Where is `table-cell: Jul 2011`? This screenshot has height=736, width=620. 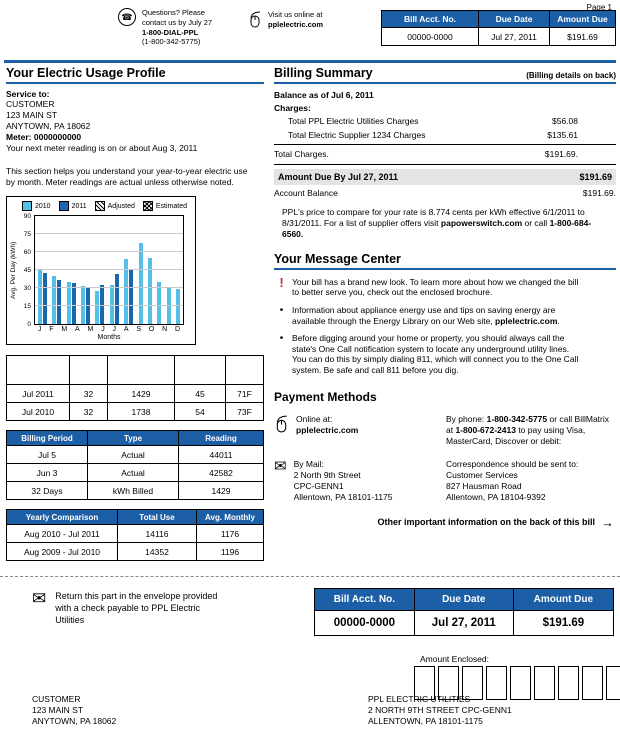
table-cell: Jul 2011 is located at coordinates (38, 394).